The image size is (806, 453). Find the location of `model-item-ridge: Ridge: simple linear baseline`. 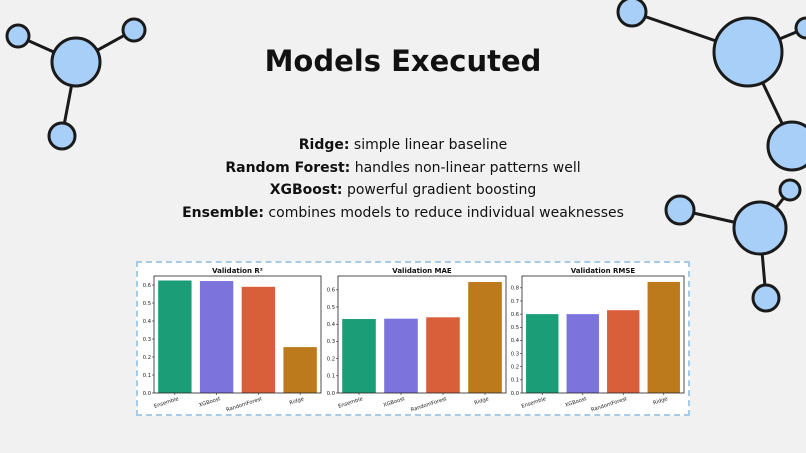

model-item-ridge: Ridge: simple linear baseline is located at coordinates (403, 145).